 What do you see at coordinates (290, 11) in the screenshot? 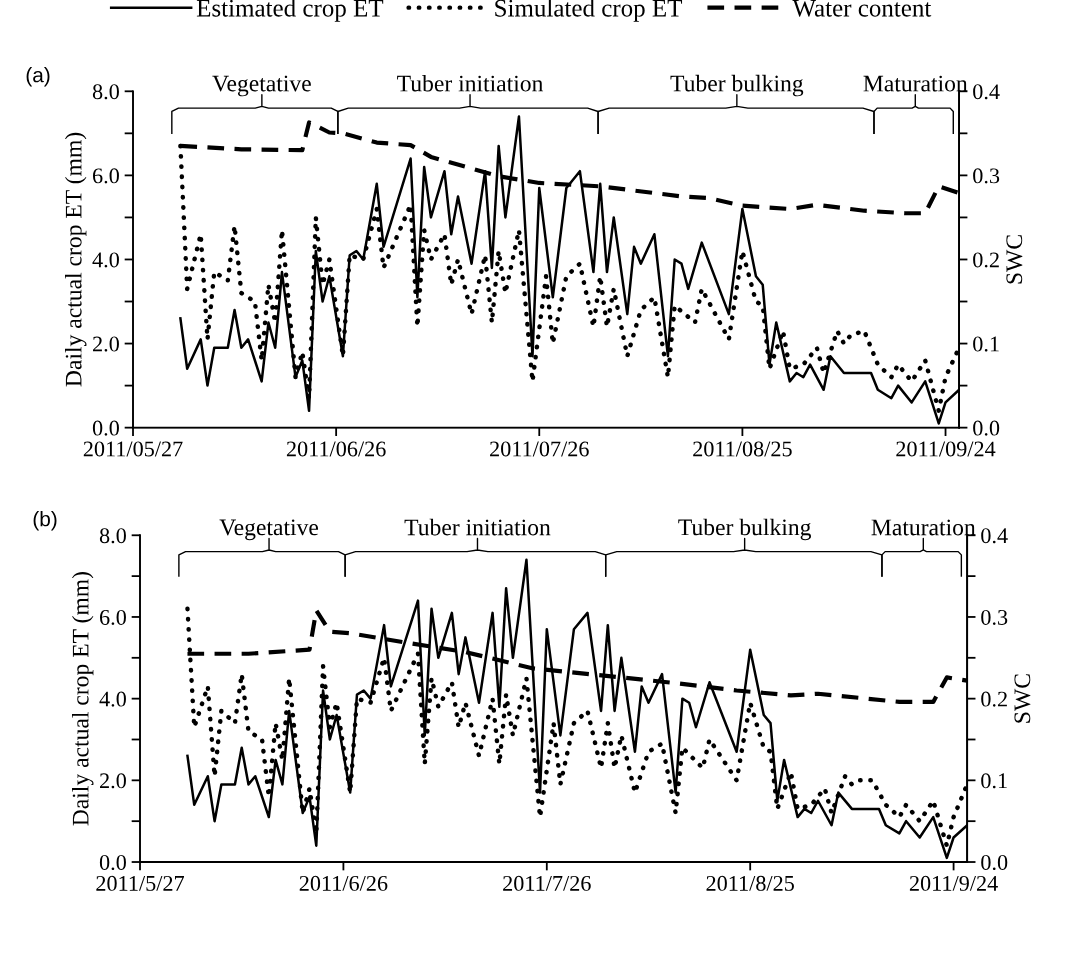
I see `legend-label: Estimated crop ET` at bounding box center [290, 11].